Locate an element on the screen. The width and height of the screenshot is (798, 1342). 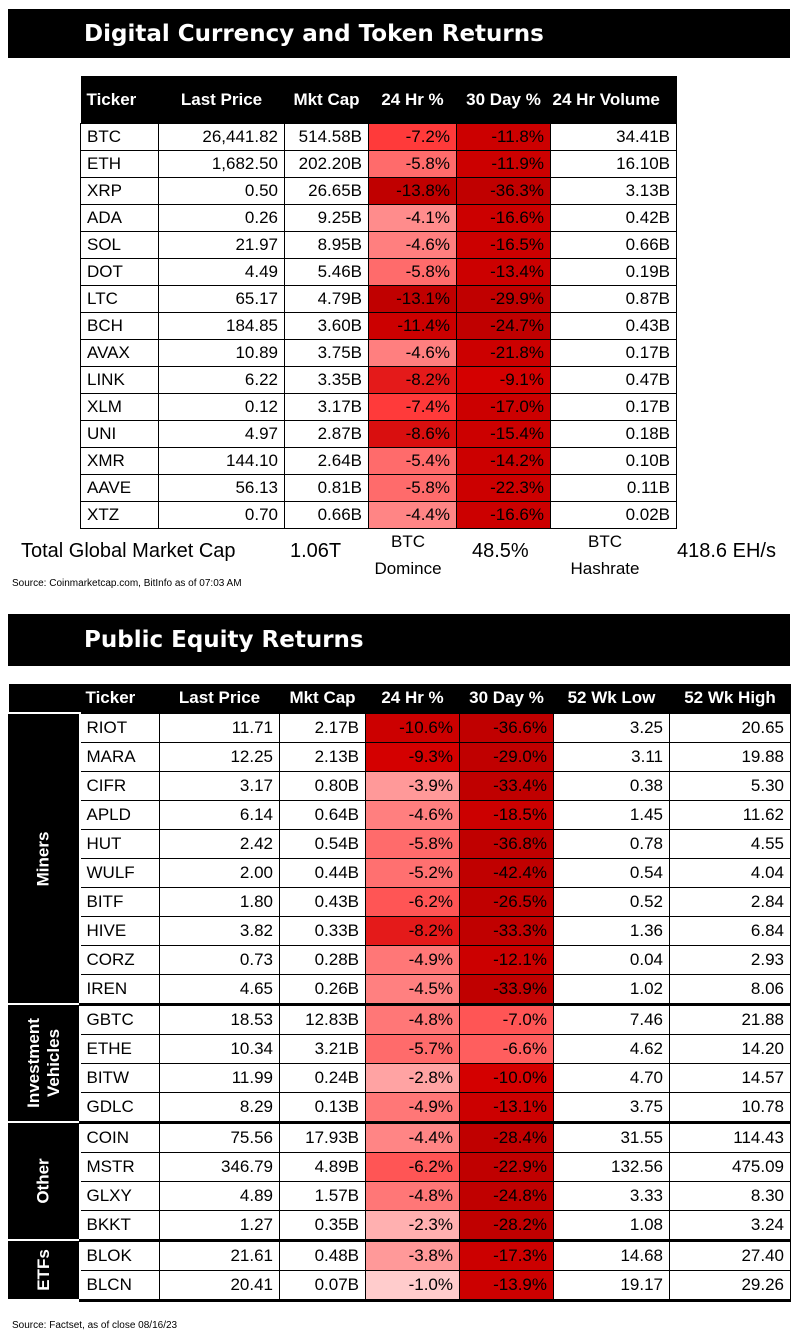
pct-30day-cell: -15.4% is located at coordinates (503, 434).